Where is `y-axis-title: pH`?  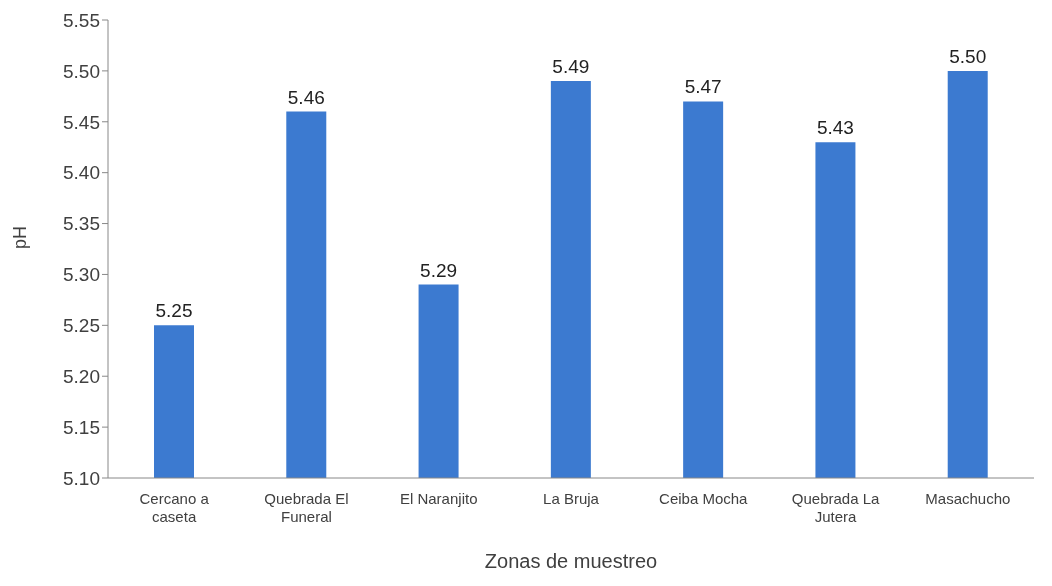 y-axis-title: pH is located at coordinates (20, 237).